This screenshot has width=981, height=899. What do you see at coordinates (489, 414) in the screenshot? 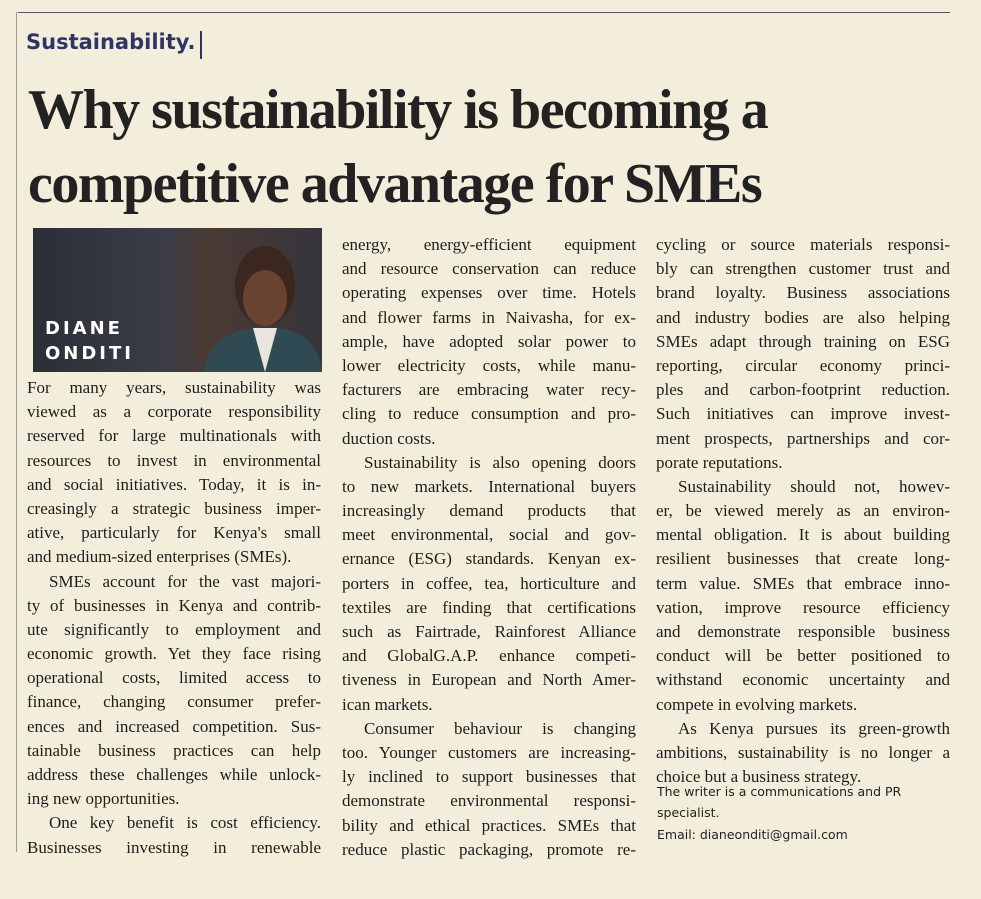
I see `text-line: cling to reduce consumption and pro-` at bounding box center [489, 414].